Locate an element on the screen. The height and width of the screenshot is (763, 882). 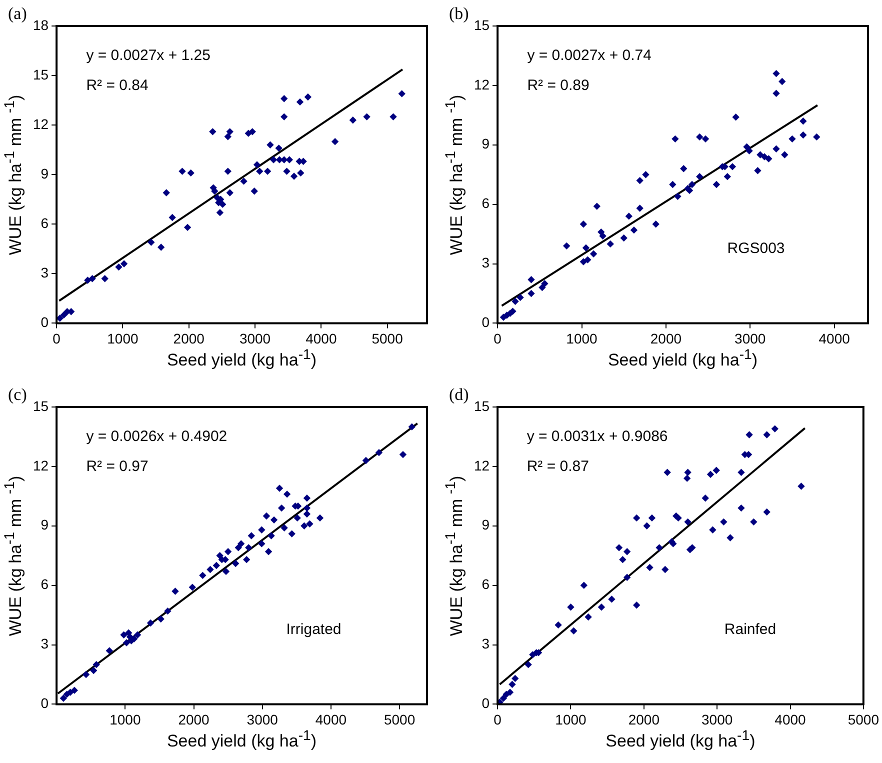
annotation: y = 0.0027x + 1.25 is located at coordinates (148, 55).